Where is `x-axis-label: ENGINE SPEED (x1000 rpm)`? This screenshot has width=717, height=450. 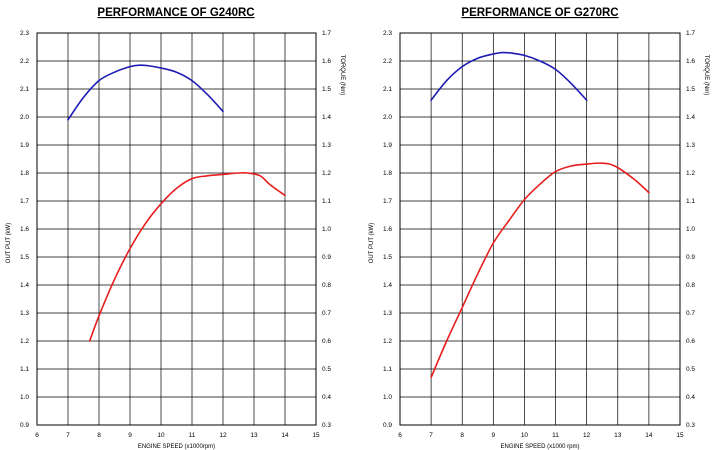
x-axis-label: ENGINE SPEED (x1000 rpm) is located at coordinates (539, 447).